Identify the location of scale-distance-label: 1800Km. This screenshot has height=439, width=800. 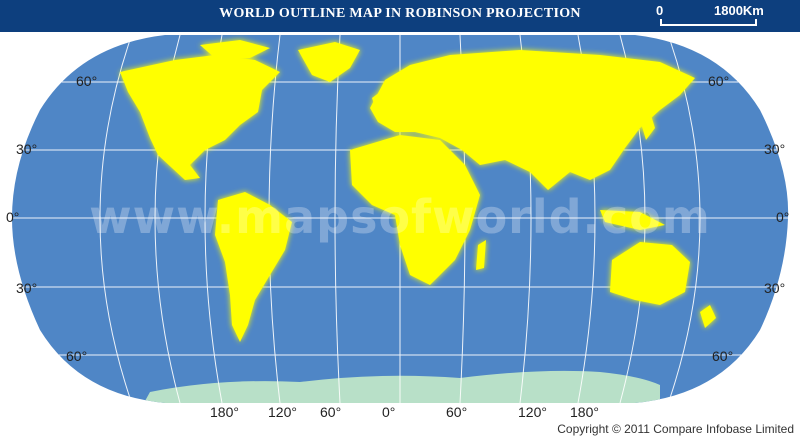
(739, 10).